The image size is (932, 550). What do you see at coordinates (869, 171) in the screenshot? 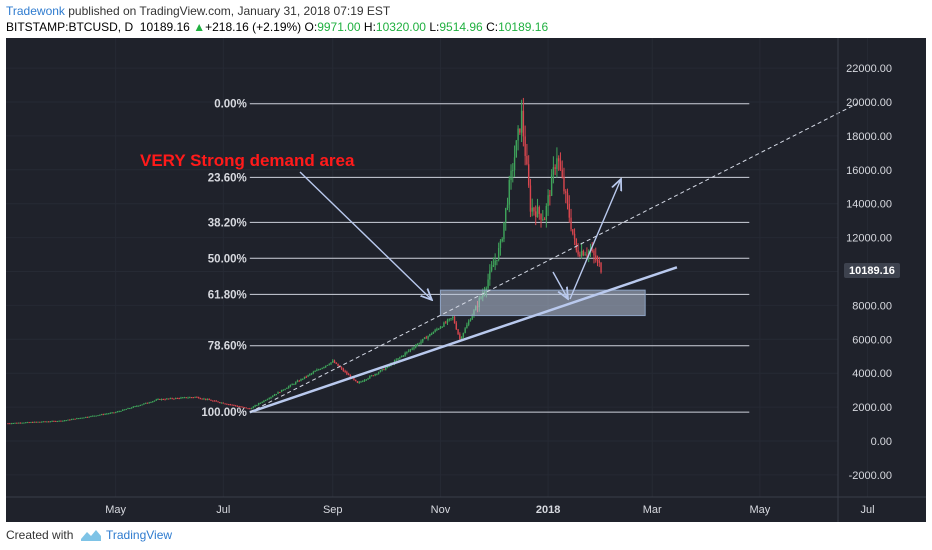
I see `y-tick-label: 16000.00` at bounding box center [869, 171].